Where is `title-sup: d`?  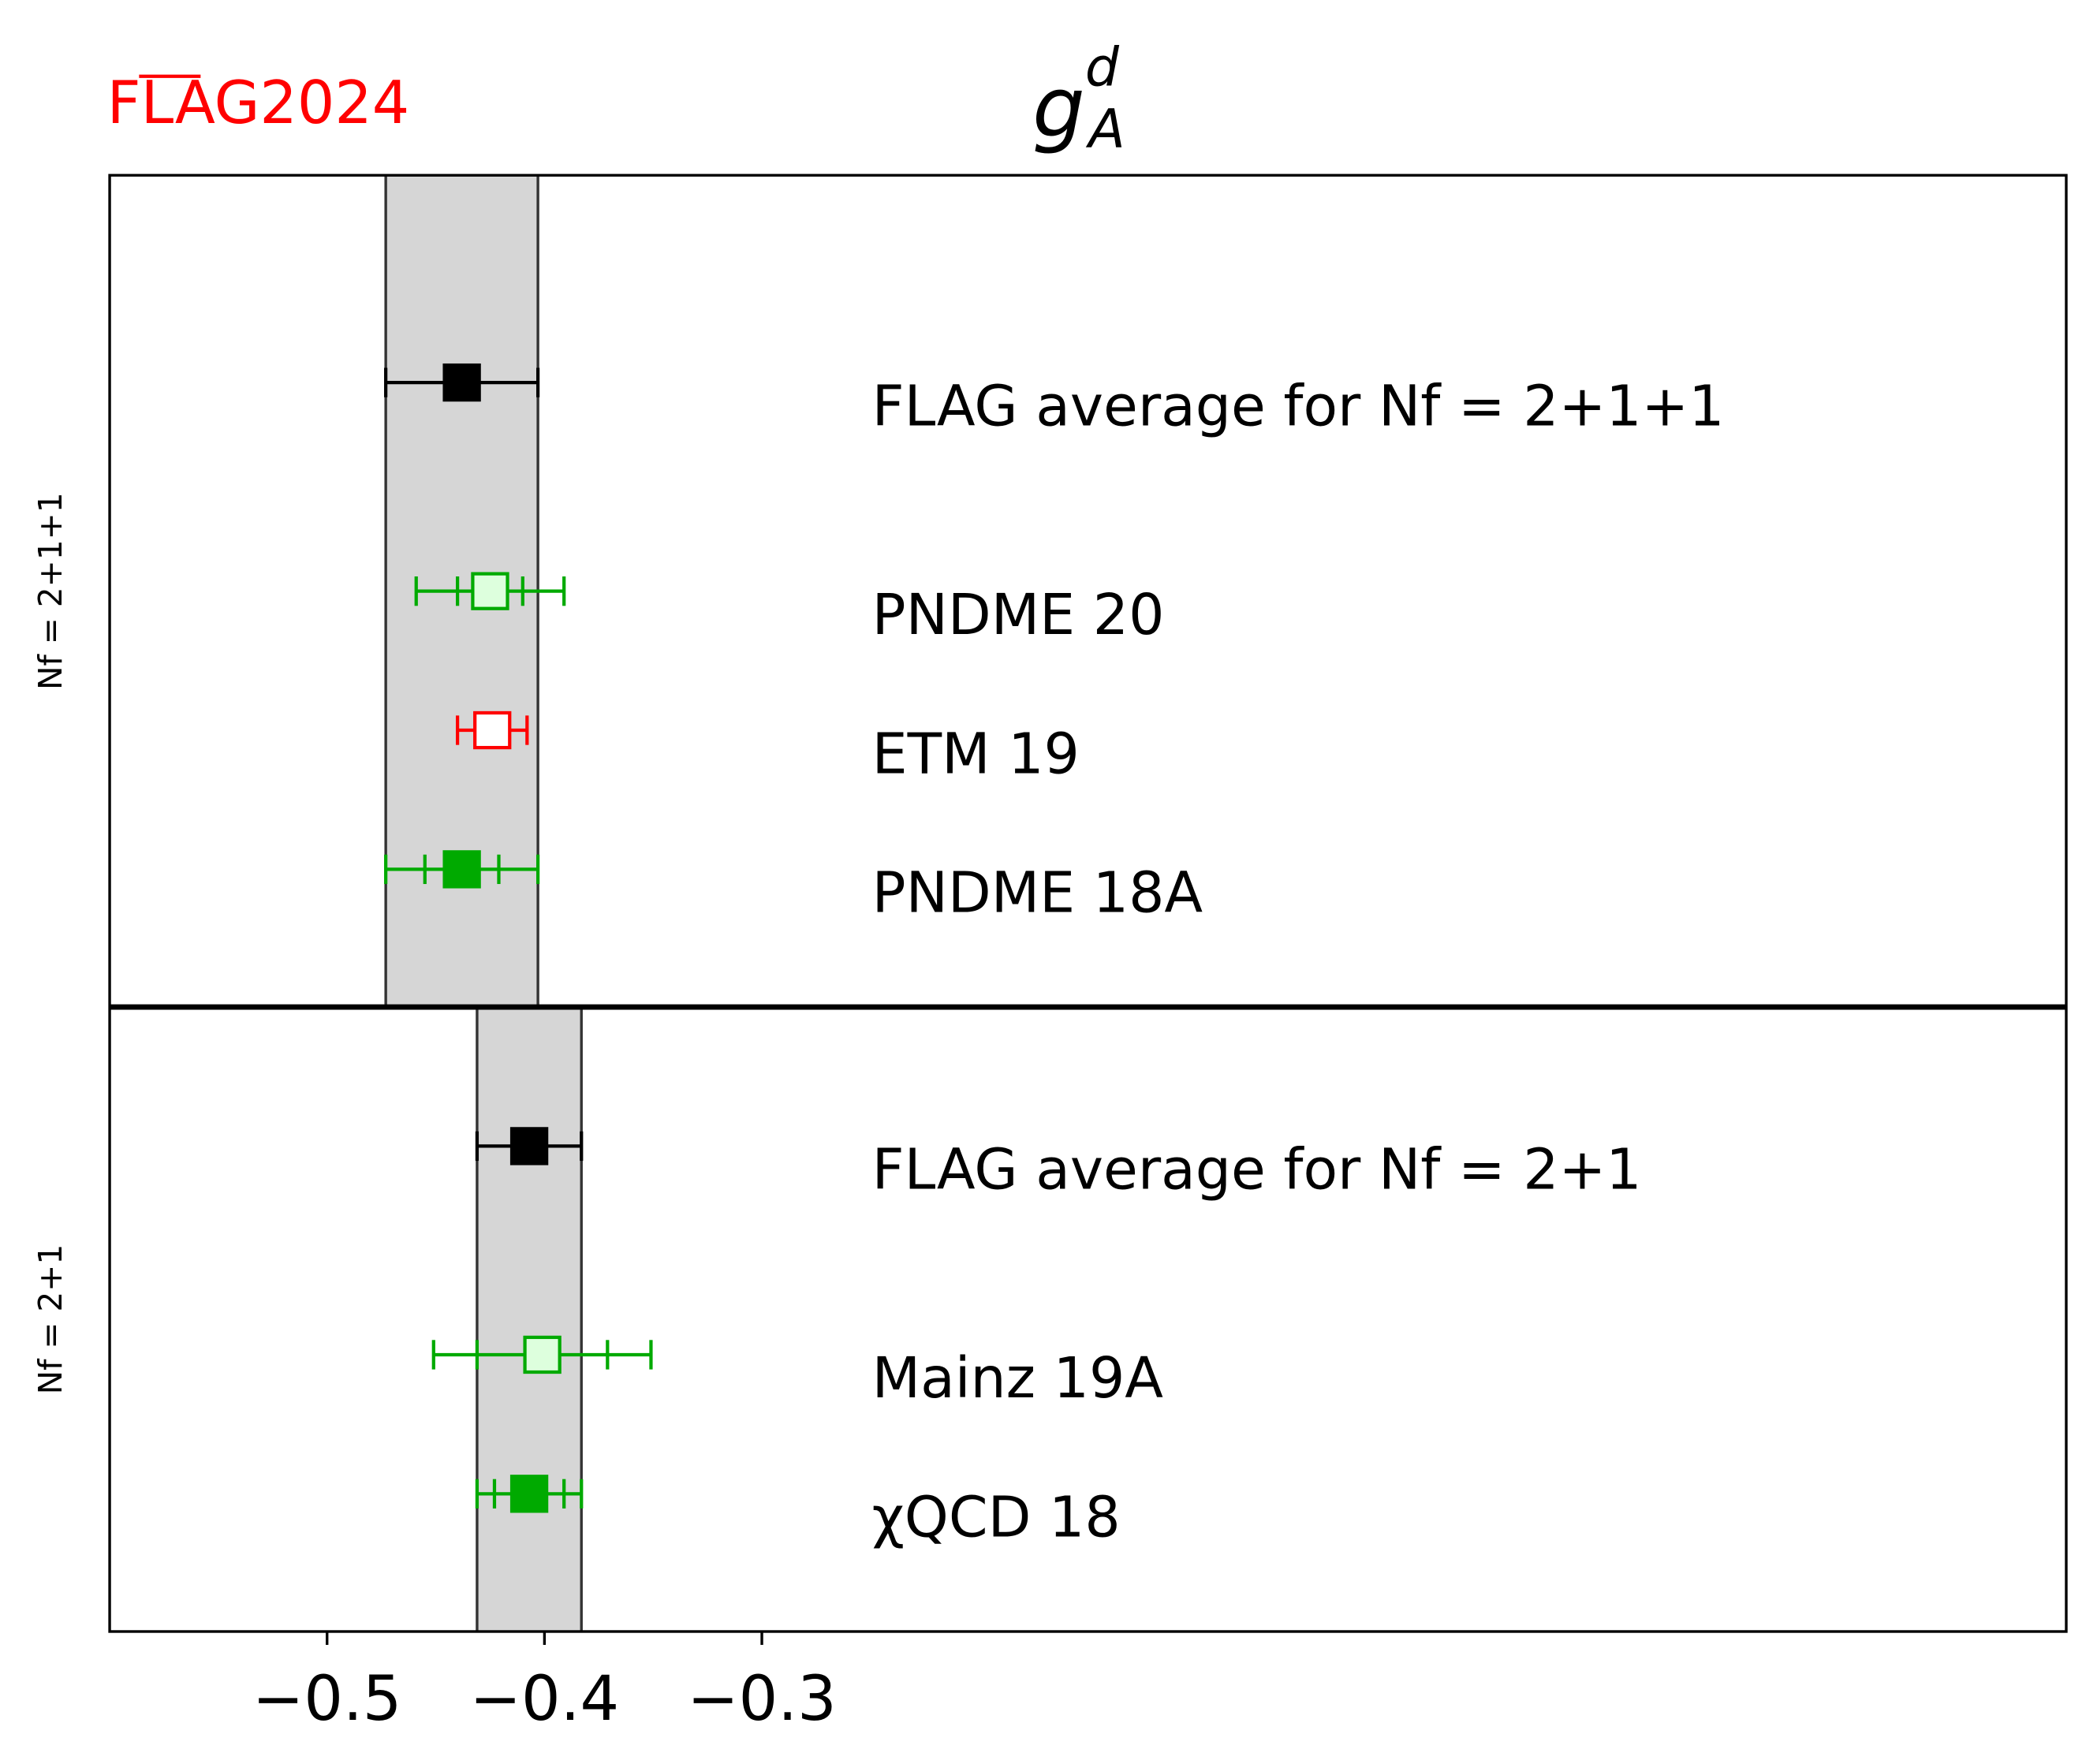
title-sup: d is located at coordinates (1102, 67).